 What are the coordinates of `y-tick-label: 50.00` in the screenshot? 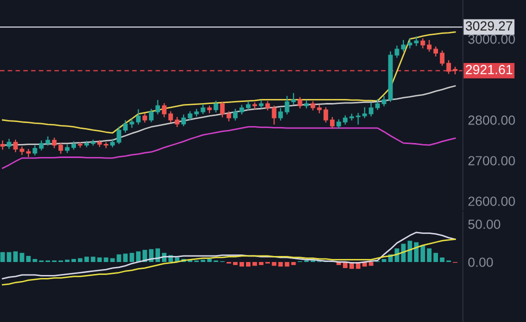 It's located at (484, 224).